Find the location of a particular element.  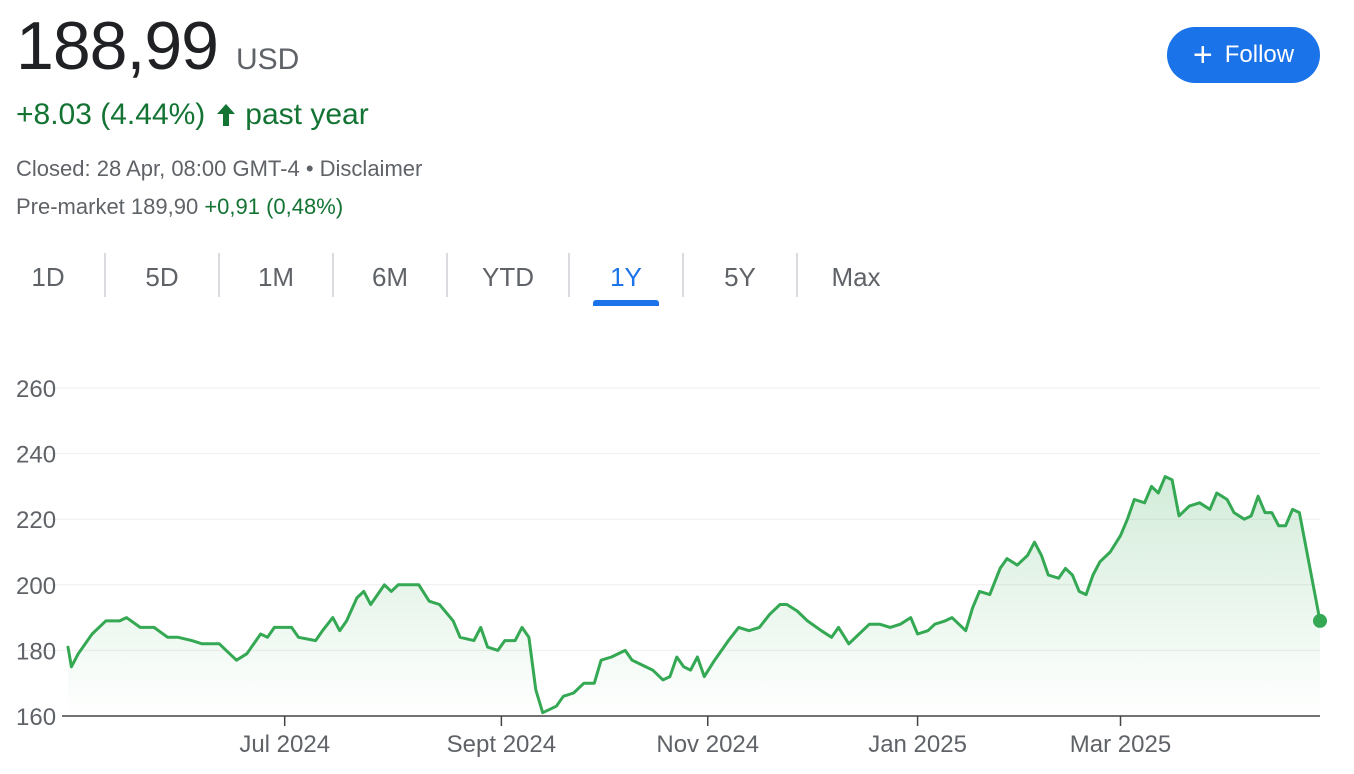

currency-label: USD is located at coordinates (267, 59).